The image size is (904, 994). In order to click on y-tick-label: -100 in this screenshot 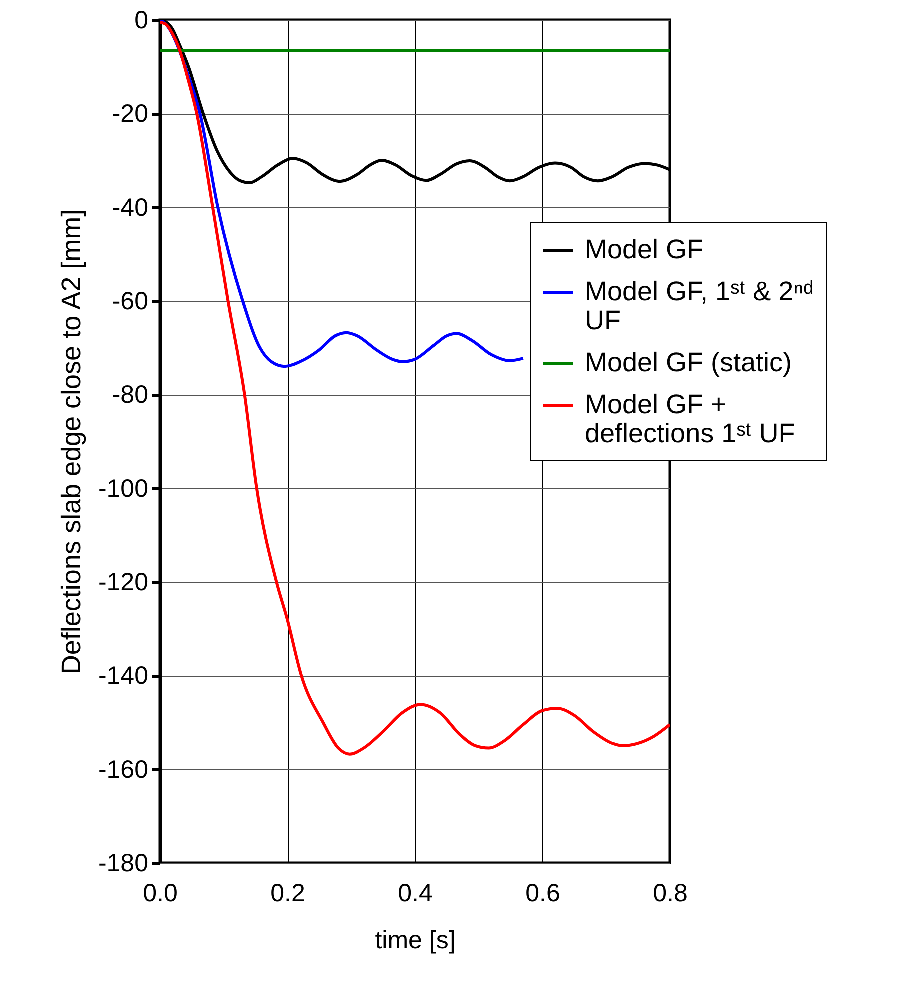, I will do `click(123, 488)`.